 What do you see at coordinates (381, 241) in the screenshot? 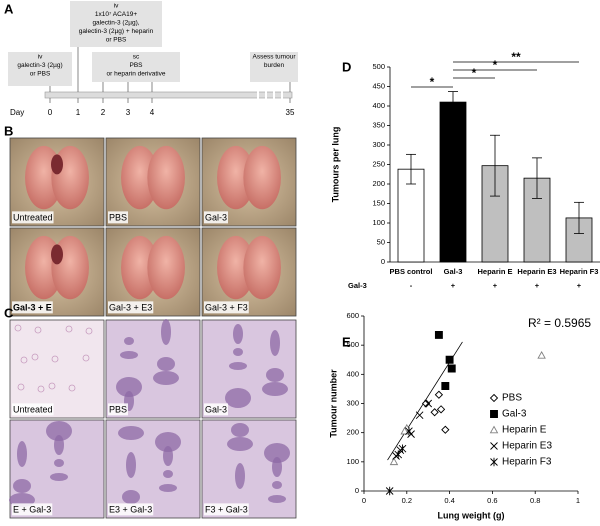
I see `y-tick-label: 50` at bounding box center [381, 241].